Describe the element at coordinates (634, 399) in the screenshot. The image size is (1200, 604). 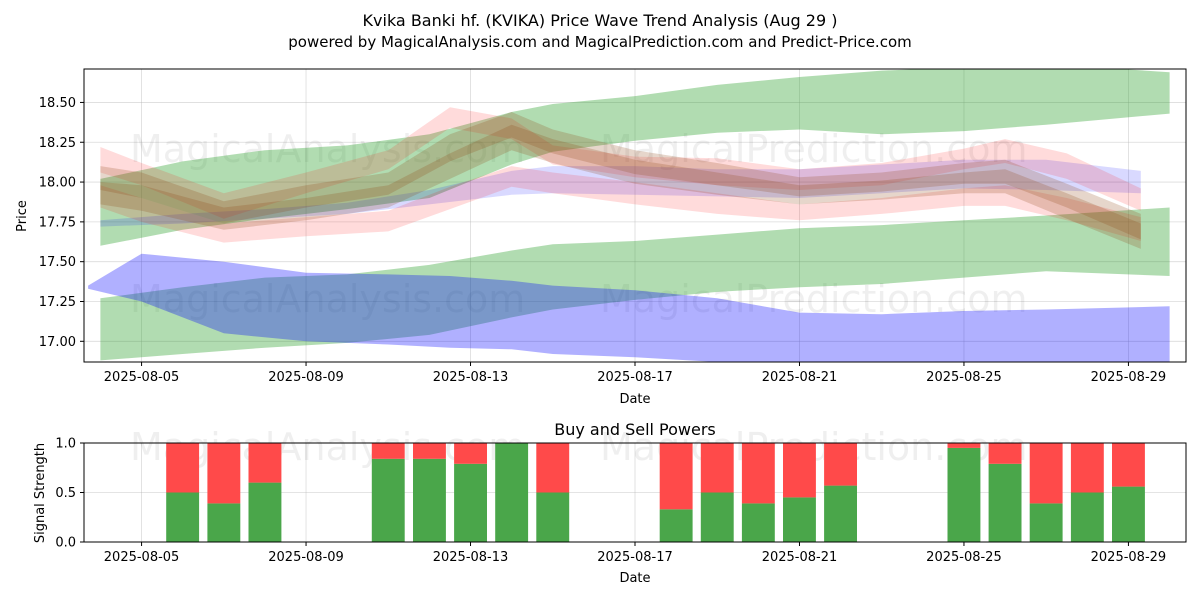
I see `top-x-axis-label: Date` at that location.